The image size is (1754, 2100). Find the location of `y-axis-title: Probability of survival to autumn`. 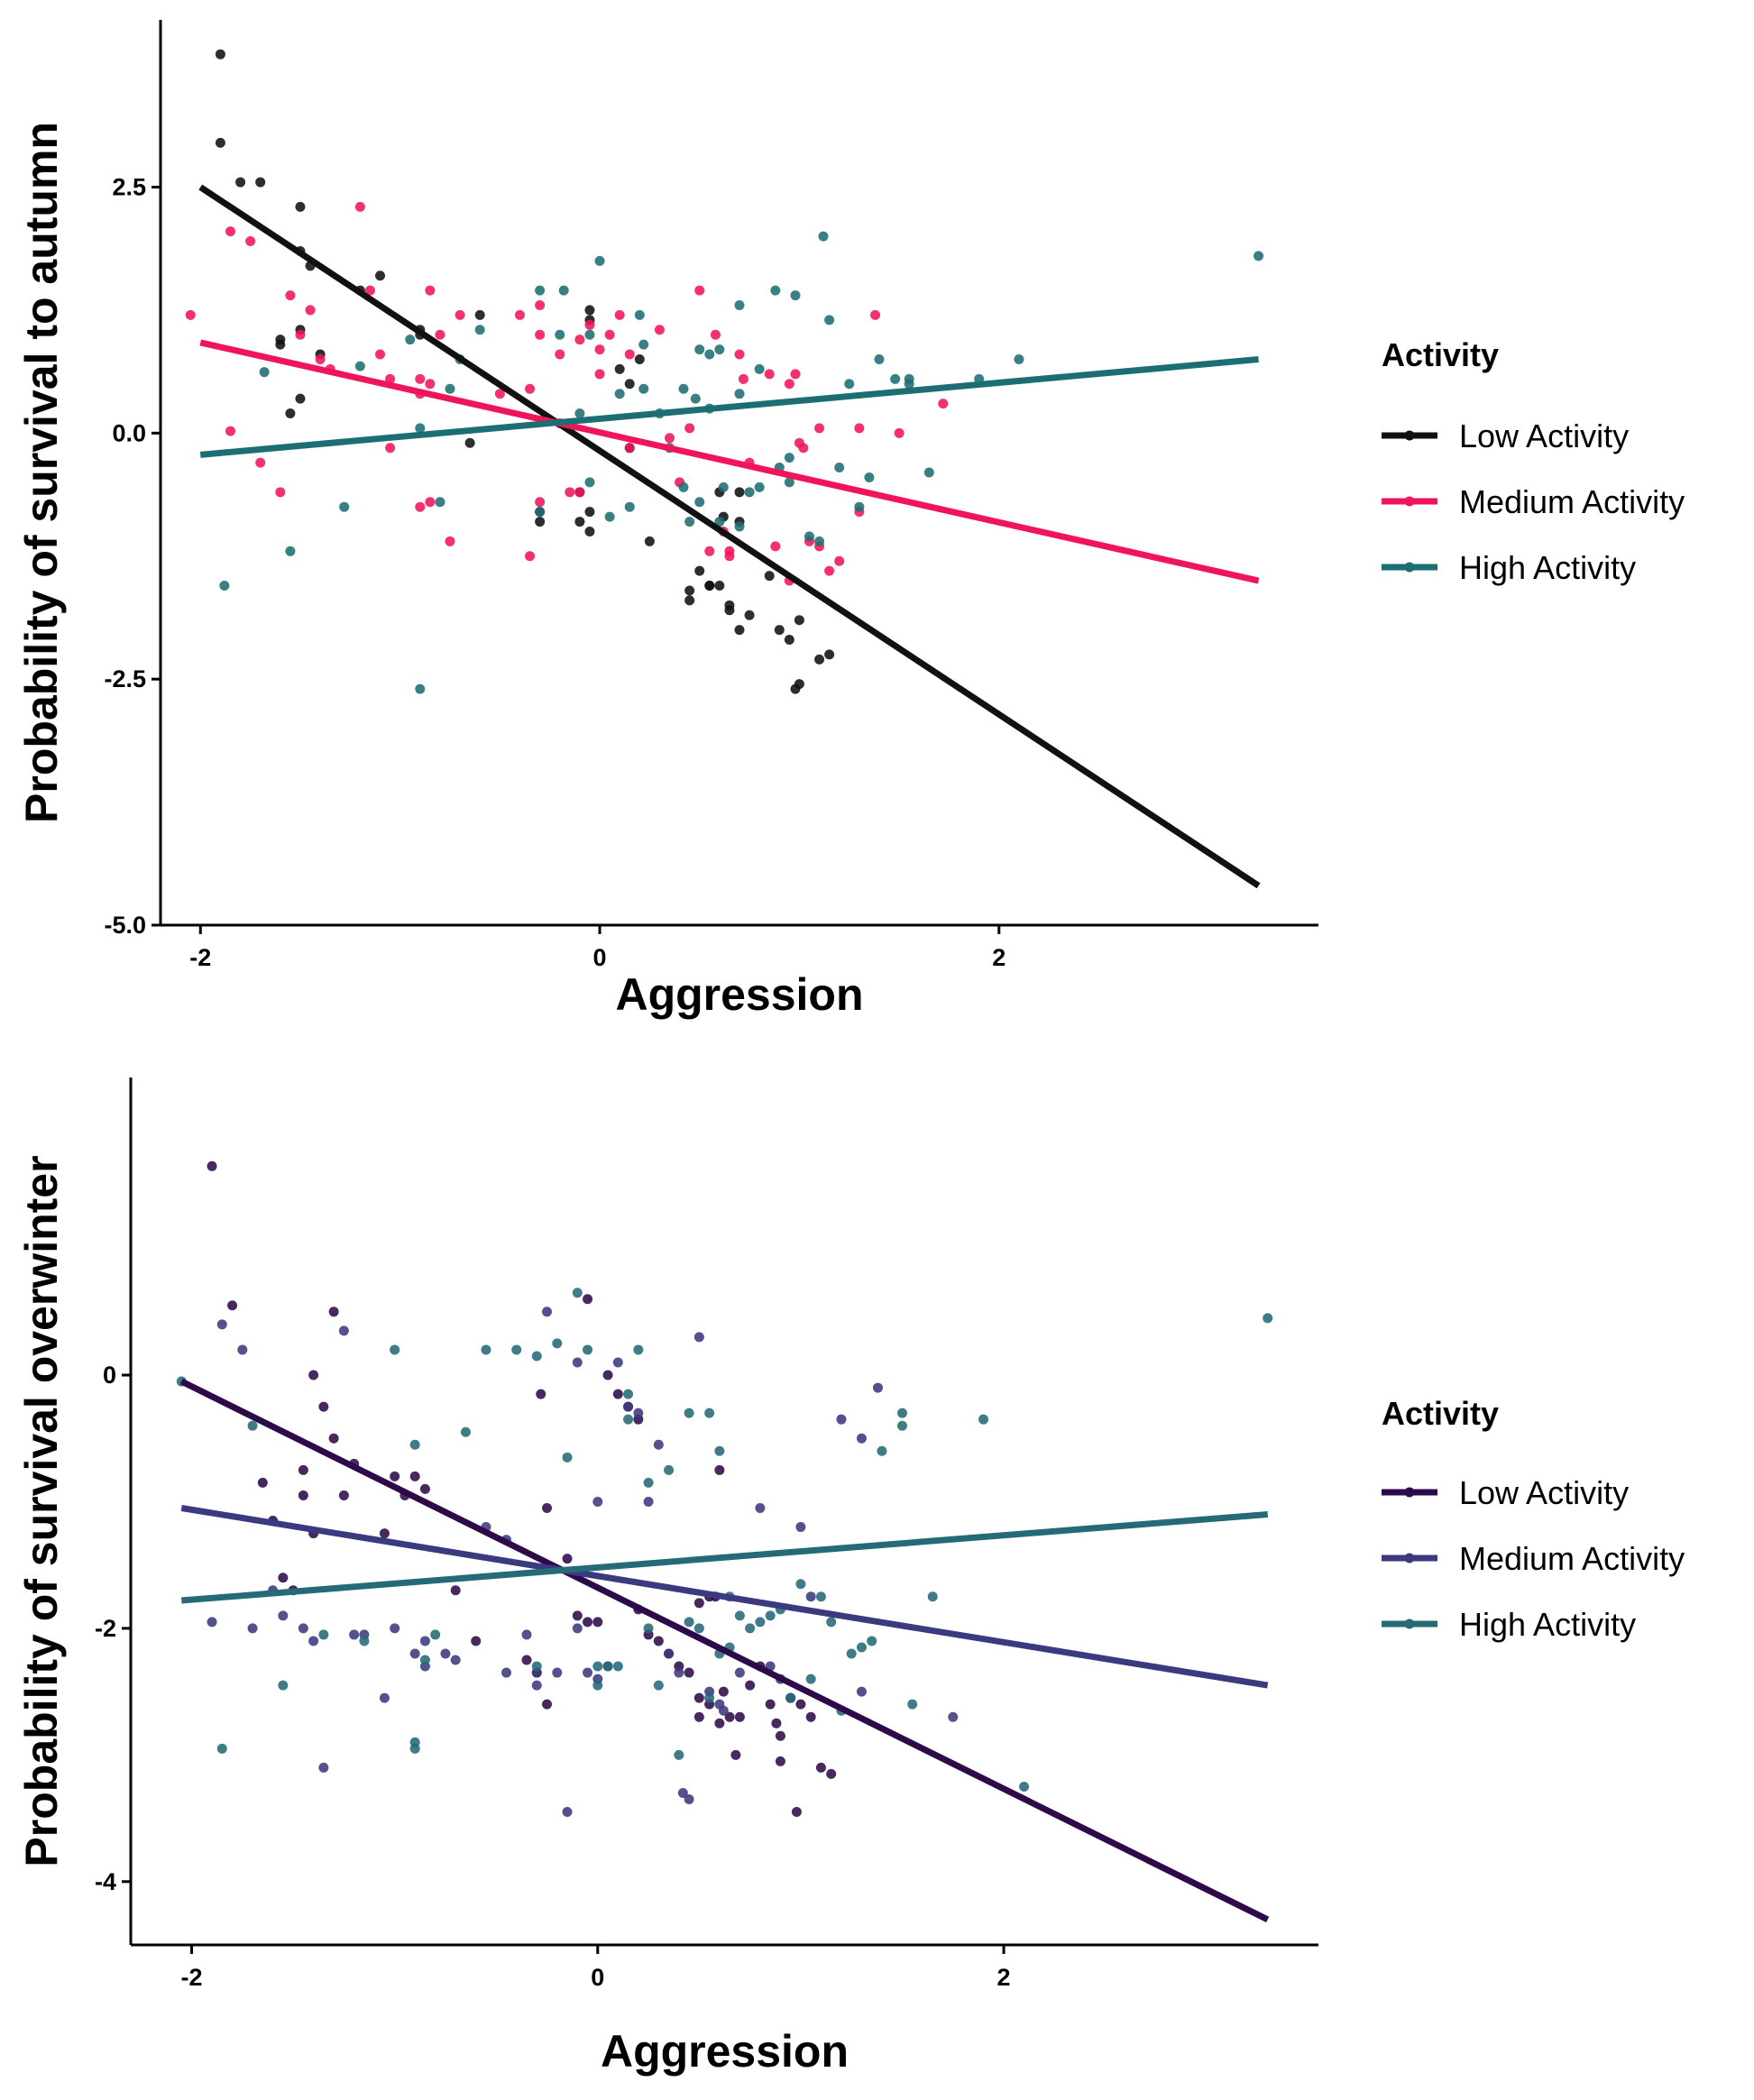

y-axis-title: Probability of survival to autumn is located at coordinates (41, 472).